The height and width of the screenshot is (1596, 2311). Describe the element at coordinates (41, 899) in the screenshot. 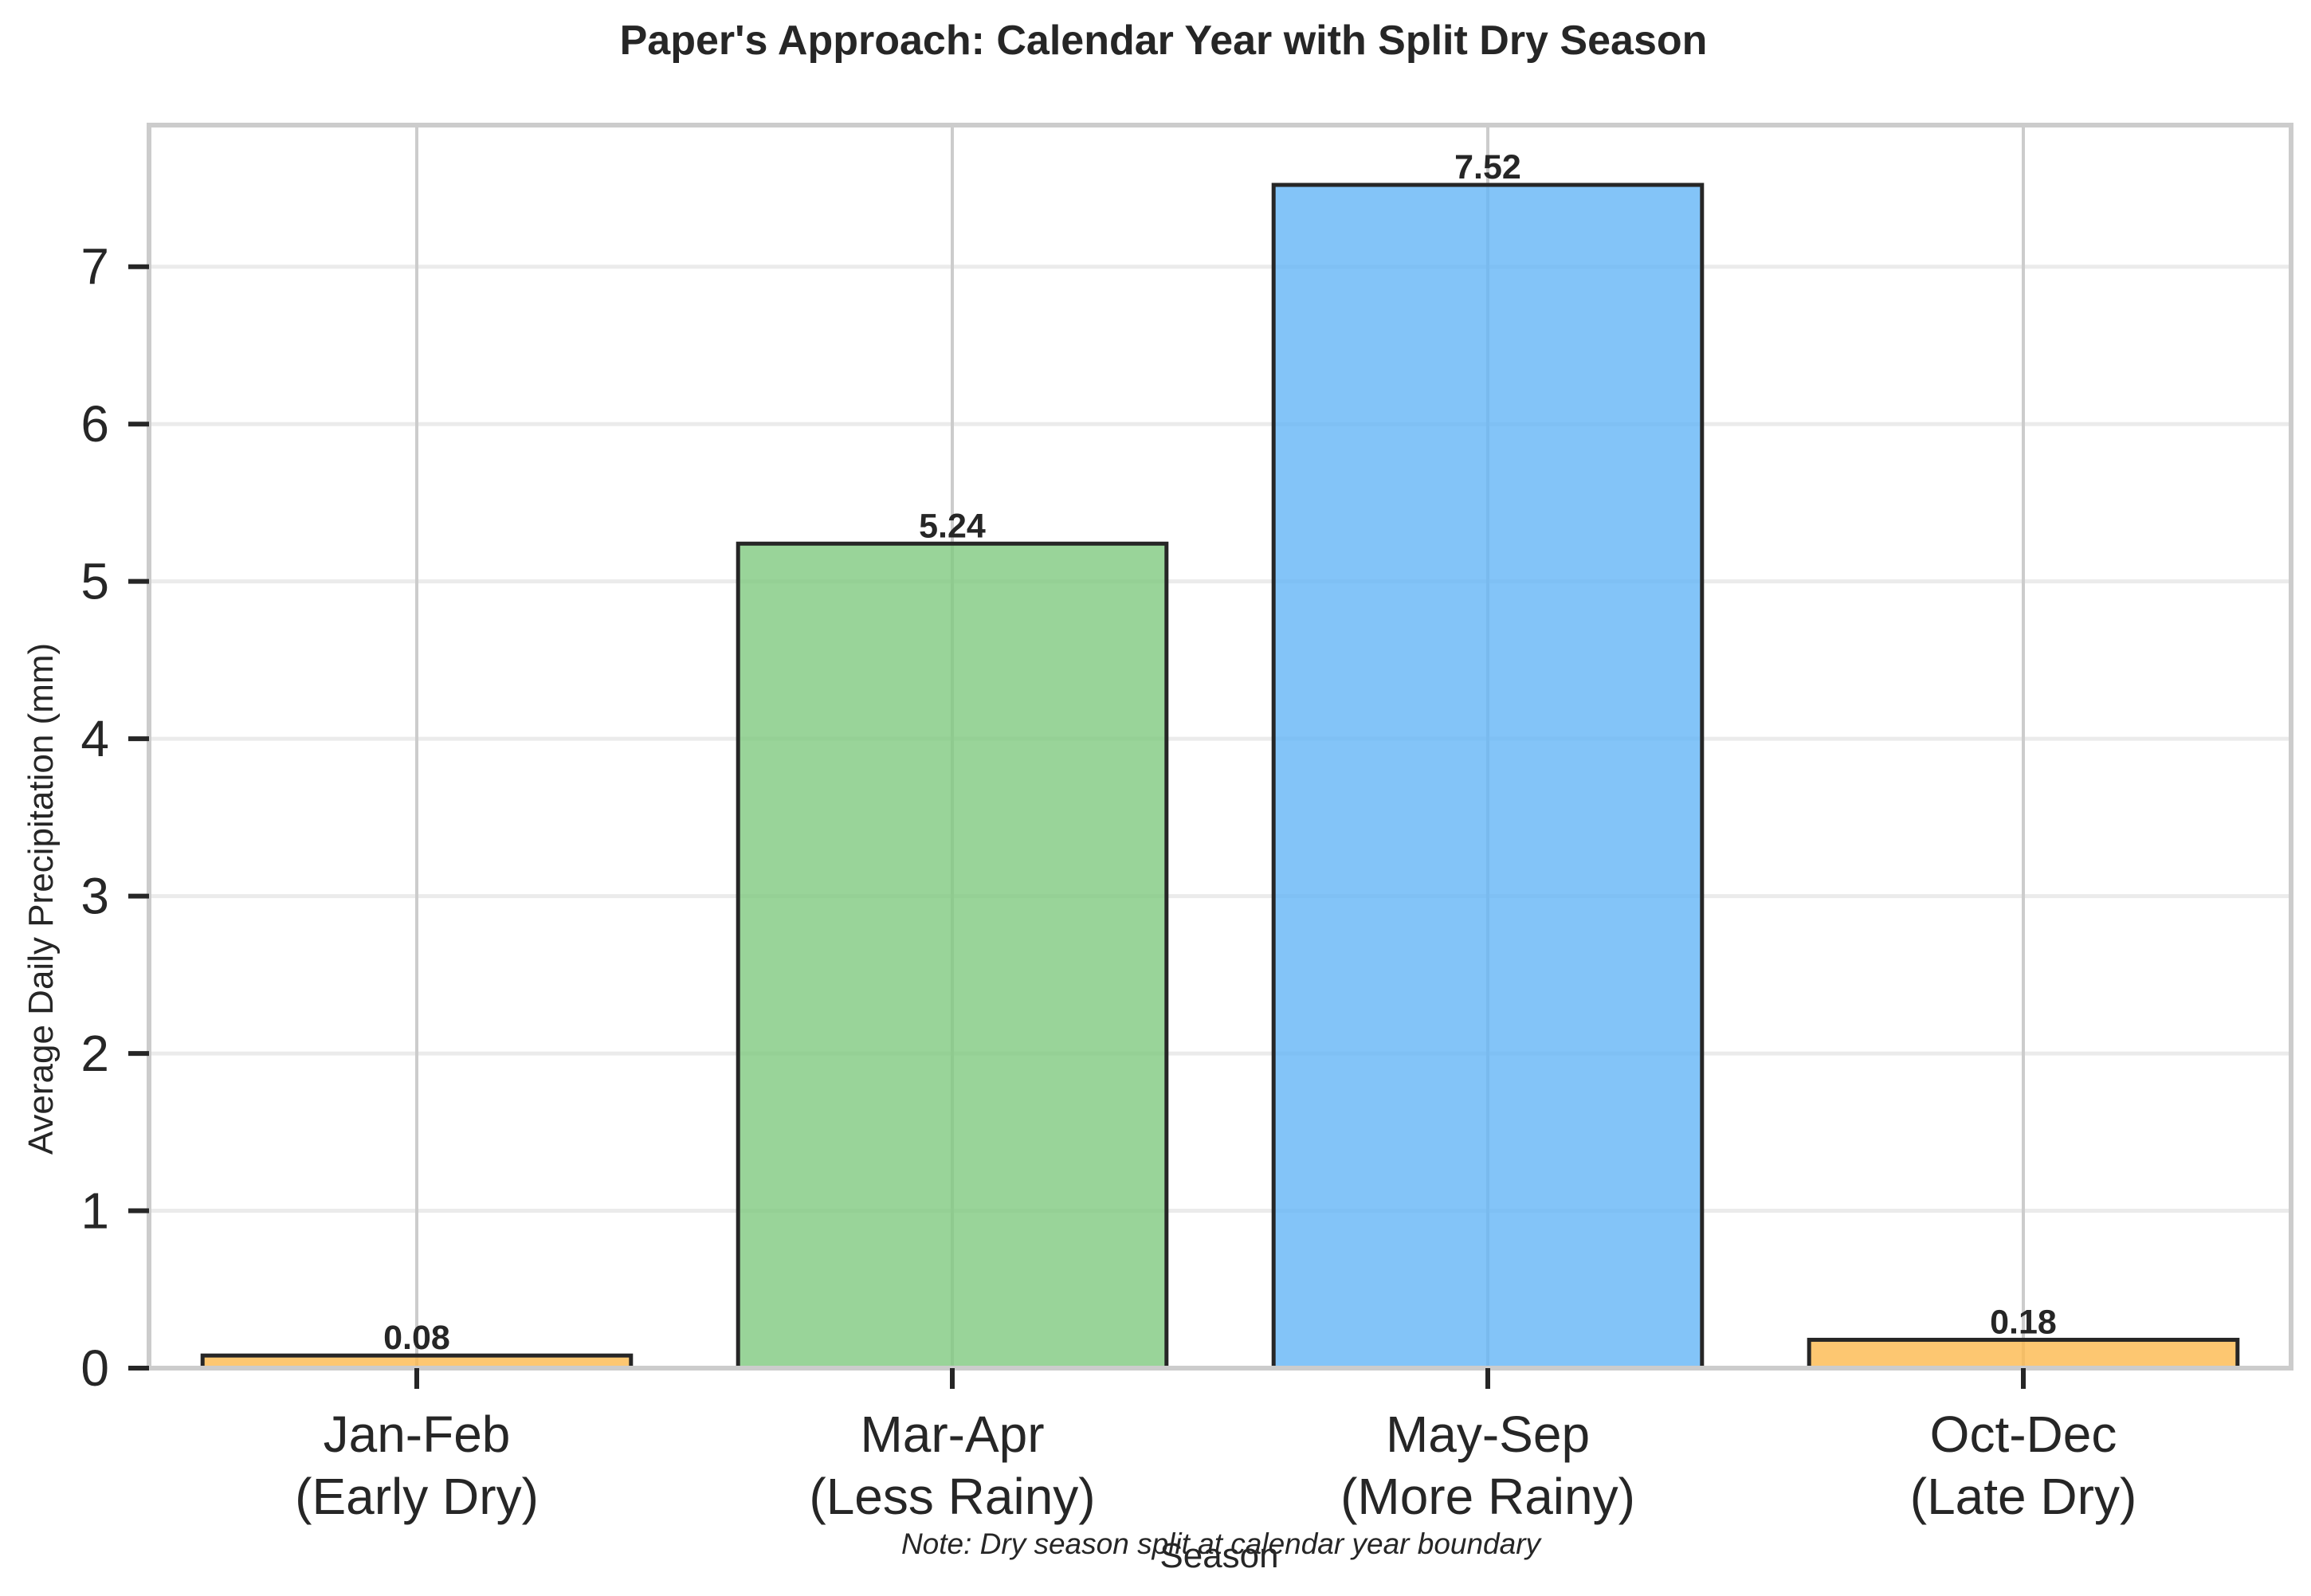

I see `y-axis-label: Average Daily Precipitation (mm)` at that location.